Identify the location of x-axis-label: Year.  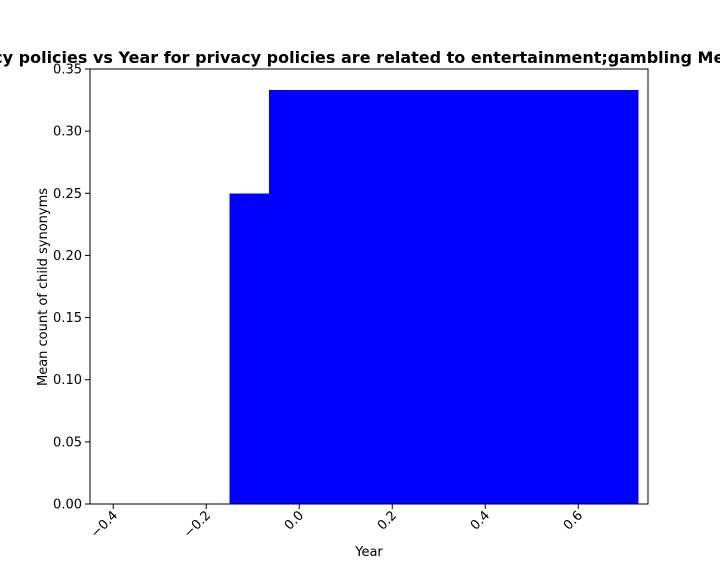
(368, 552).